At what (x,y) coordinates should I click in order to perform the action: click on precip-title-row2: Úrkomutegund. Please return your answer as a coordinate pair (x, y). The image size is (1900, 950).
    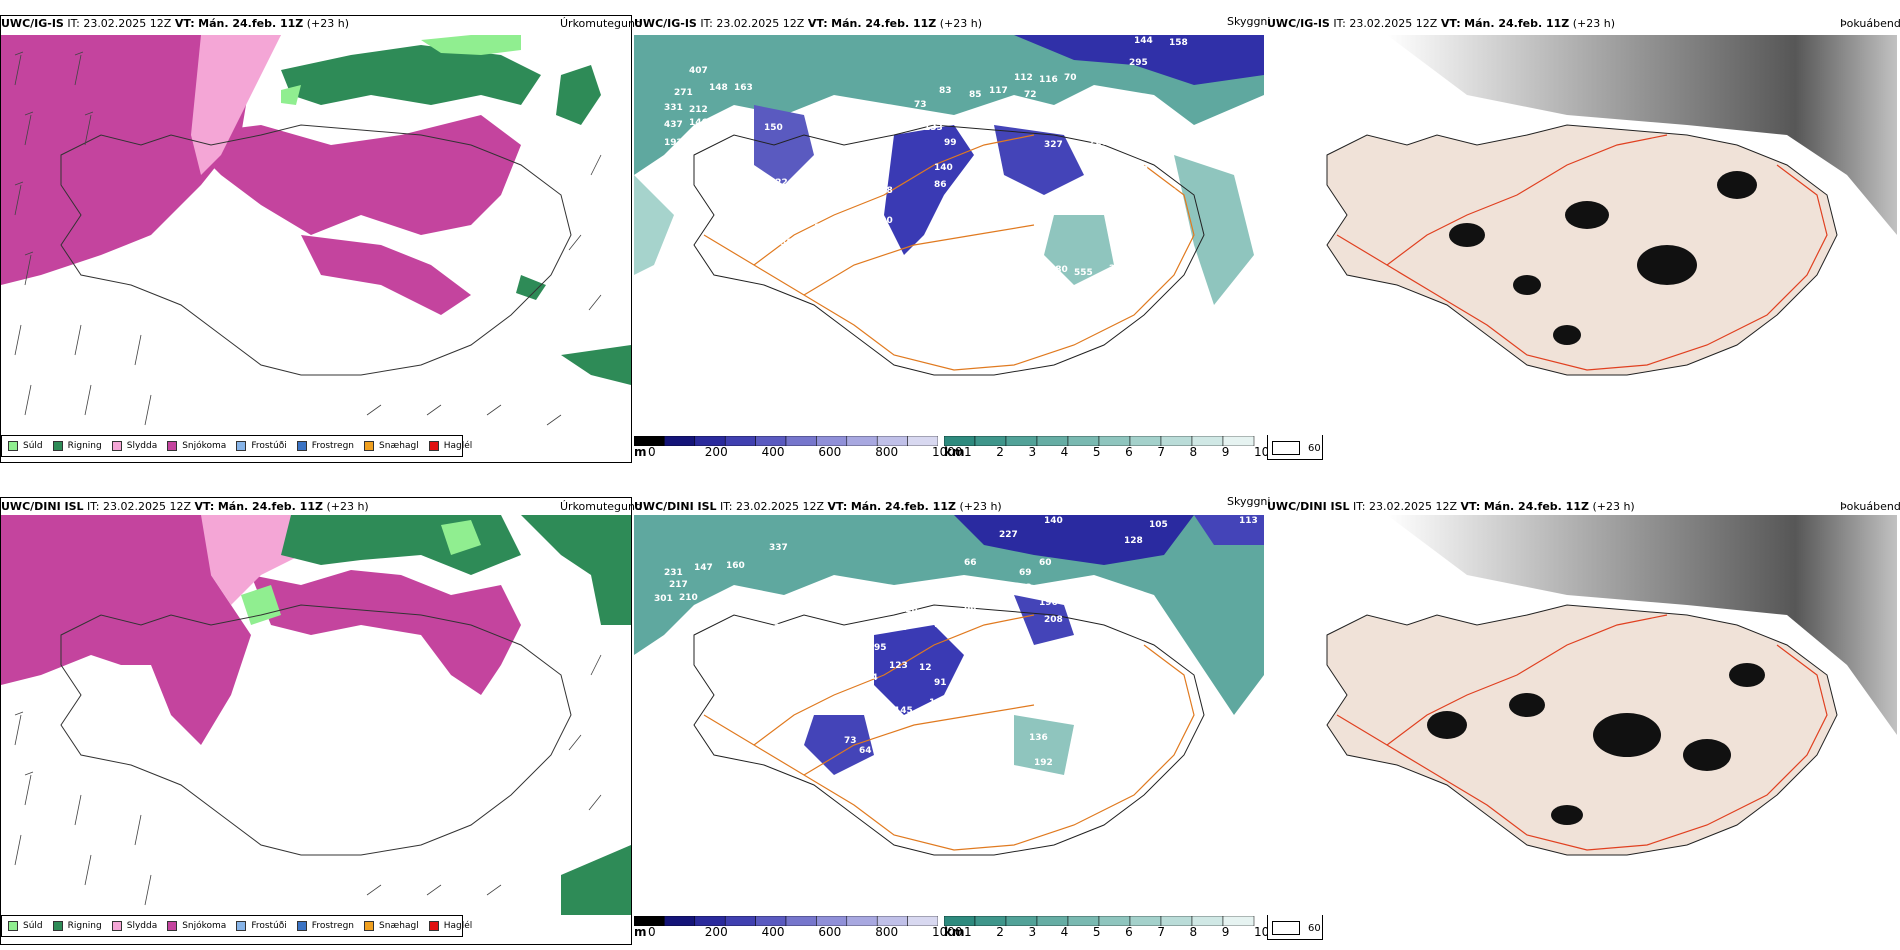
    Looking at the image, I should click on (601, 506).